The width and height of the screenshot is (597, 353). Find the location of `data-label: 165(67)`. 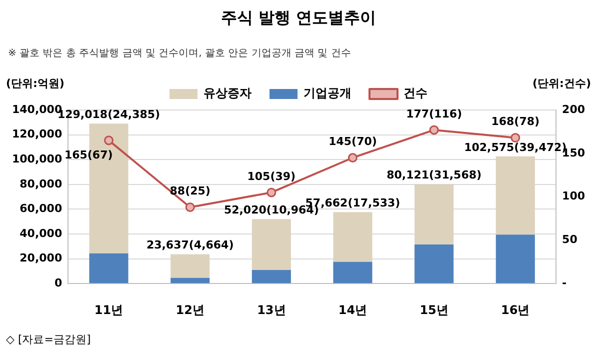

data-label: 165(67) is located at coordinates (88, 155).